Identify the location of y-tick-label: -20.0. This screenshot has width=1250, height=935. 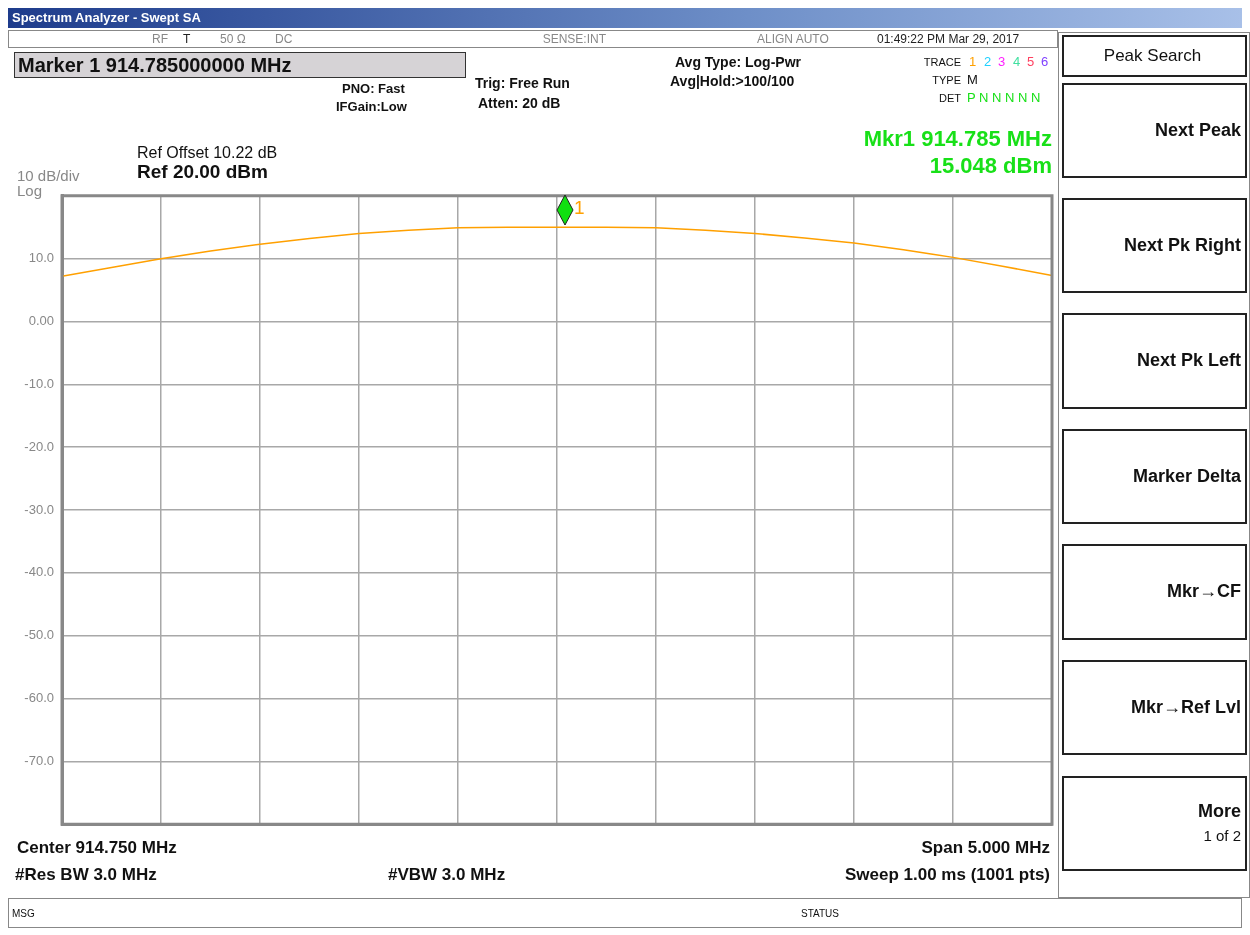
(39, 446).